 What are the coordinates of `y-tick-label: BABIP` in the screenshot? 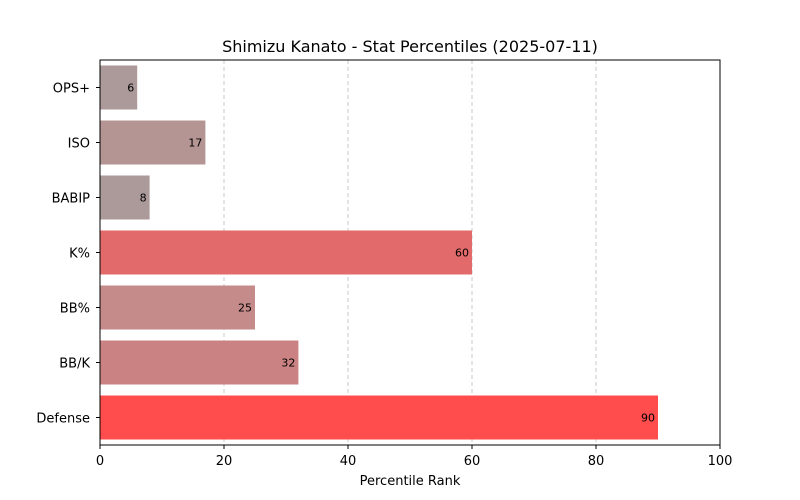 It's located at (71, 199).